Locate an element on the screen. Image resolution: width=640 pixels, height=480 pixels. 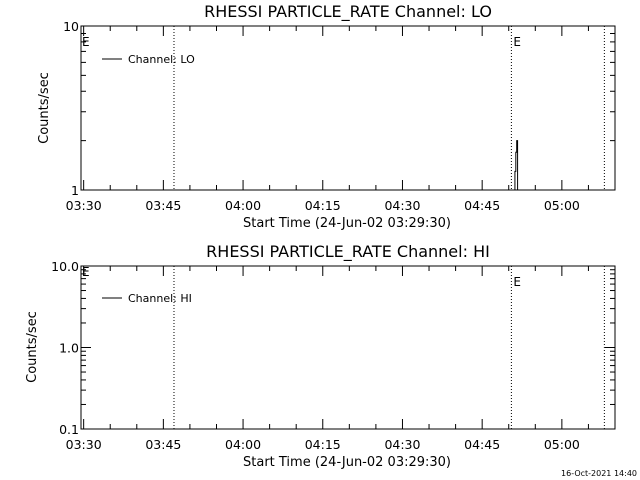
y-tick-label: 10 is located at coordinates (71, 26).